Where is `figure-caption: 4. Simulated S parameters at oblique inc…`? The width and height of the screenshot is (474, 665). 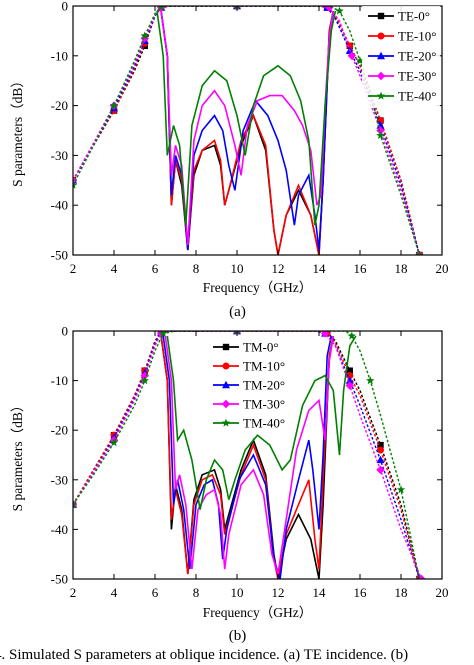
figure-caption: 4. Simulated S parameters at oblique inc… is located at coordinates (204, 655).